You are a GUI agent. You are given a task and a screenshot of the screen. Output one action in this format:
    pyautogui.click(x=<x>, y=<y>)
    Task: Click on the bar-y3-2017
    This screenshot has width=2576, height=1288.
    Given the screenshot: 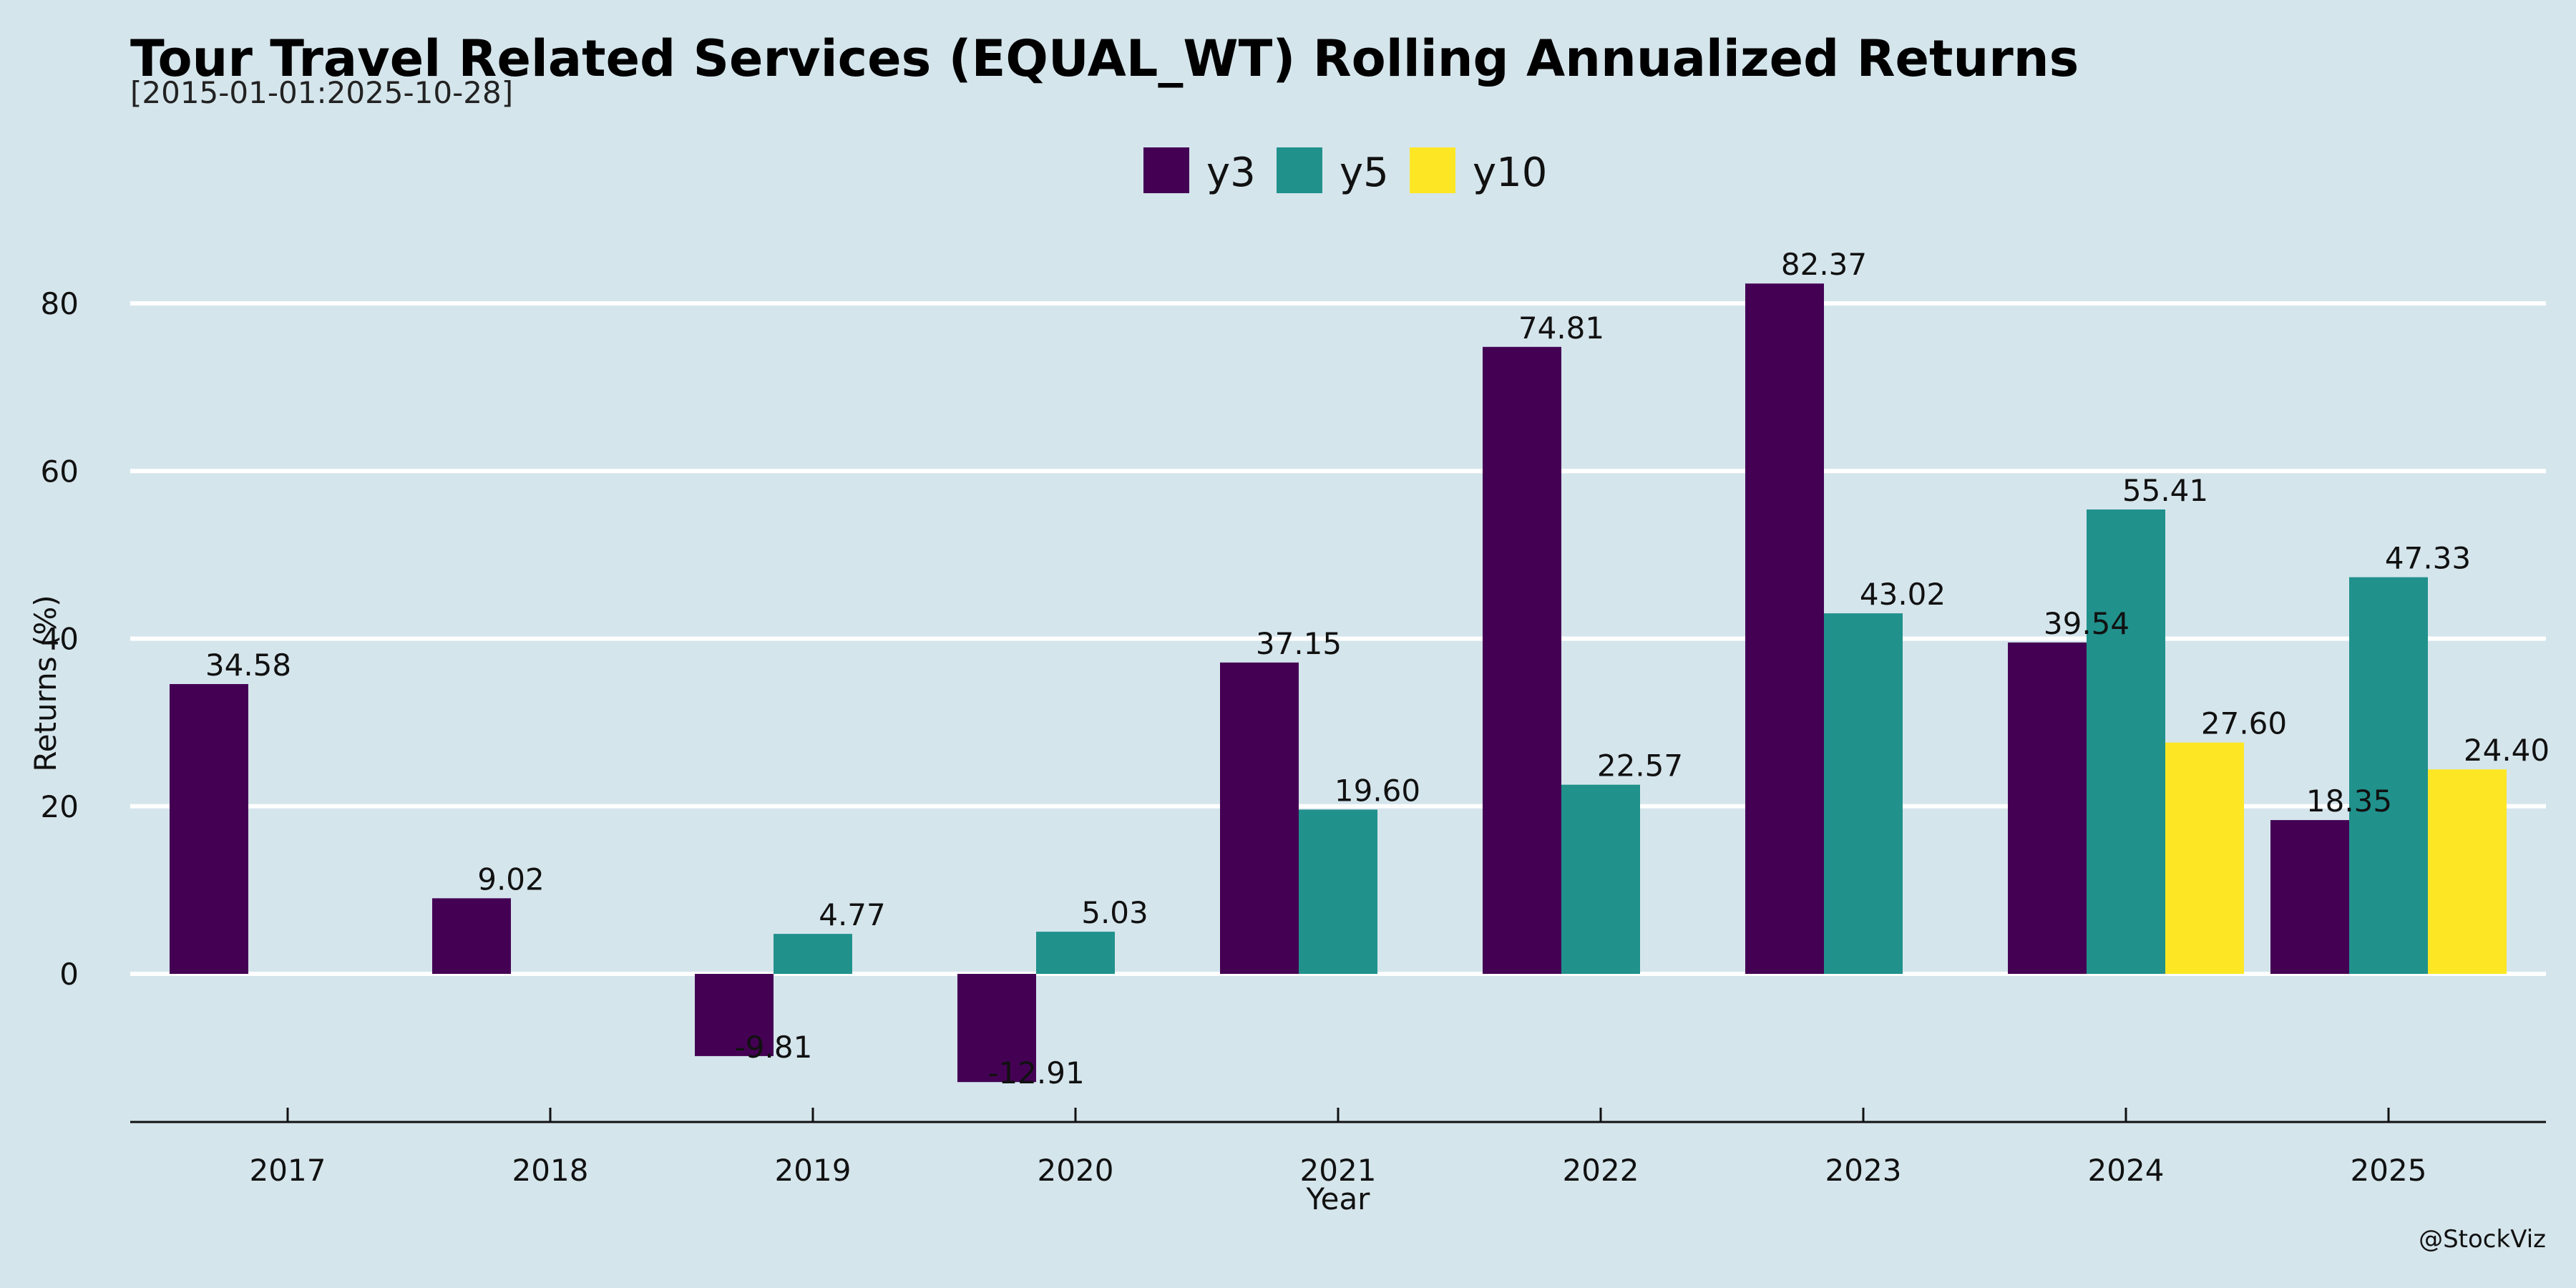 What is the action you would take?
    pyautogui.click(x=209, y=828)
    